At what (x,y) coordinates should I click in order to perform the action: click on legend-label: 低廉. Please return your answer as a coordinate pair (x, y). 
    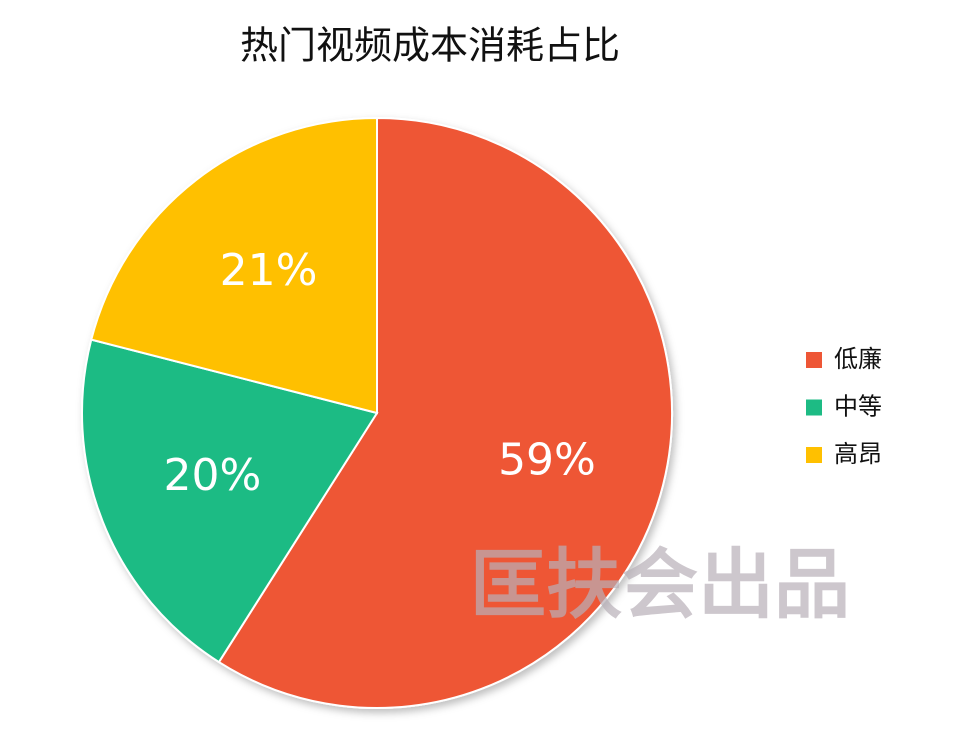
    Looking at the image, I should click on (858, 359).